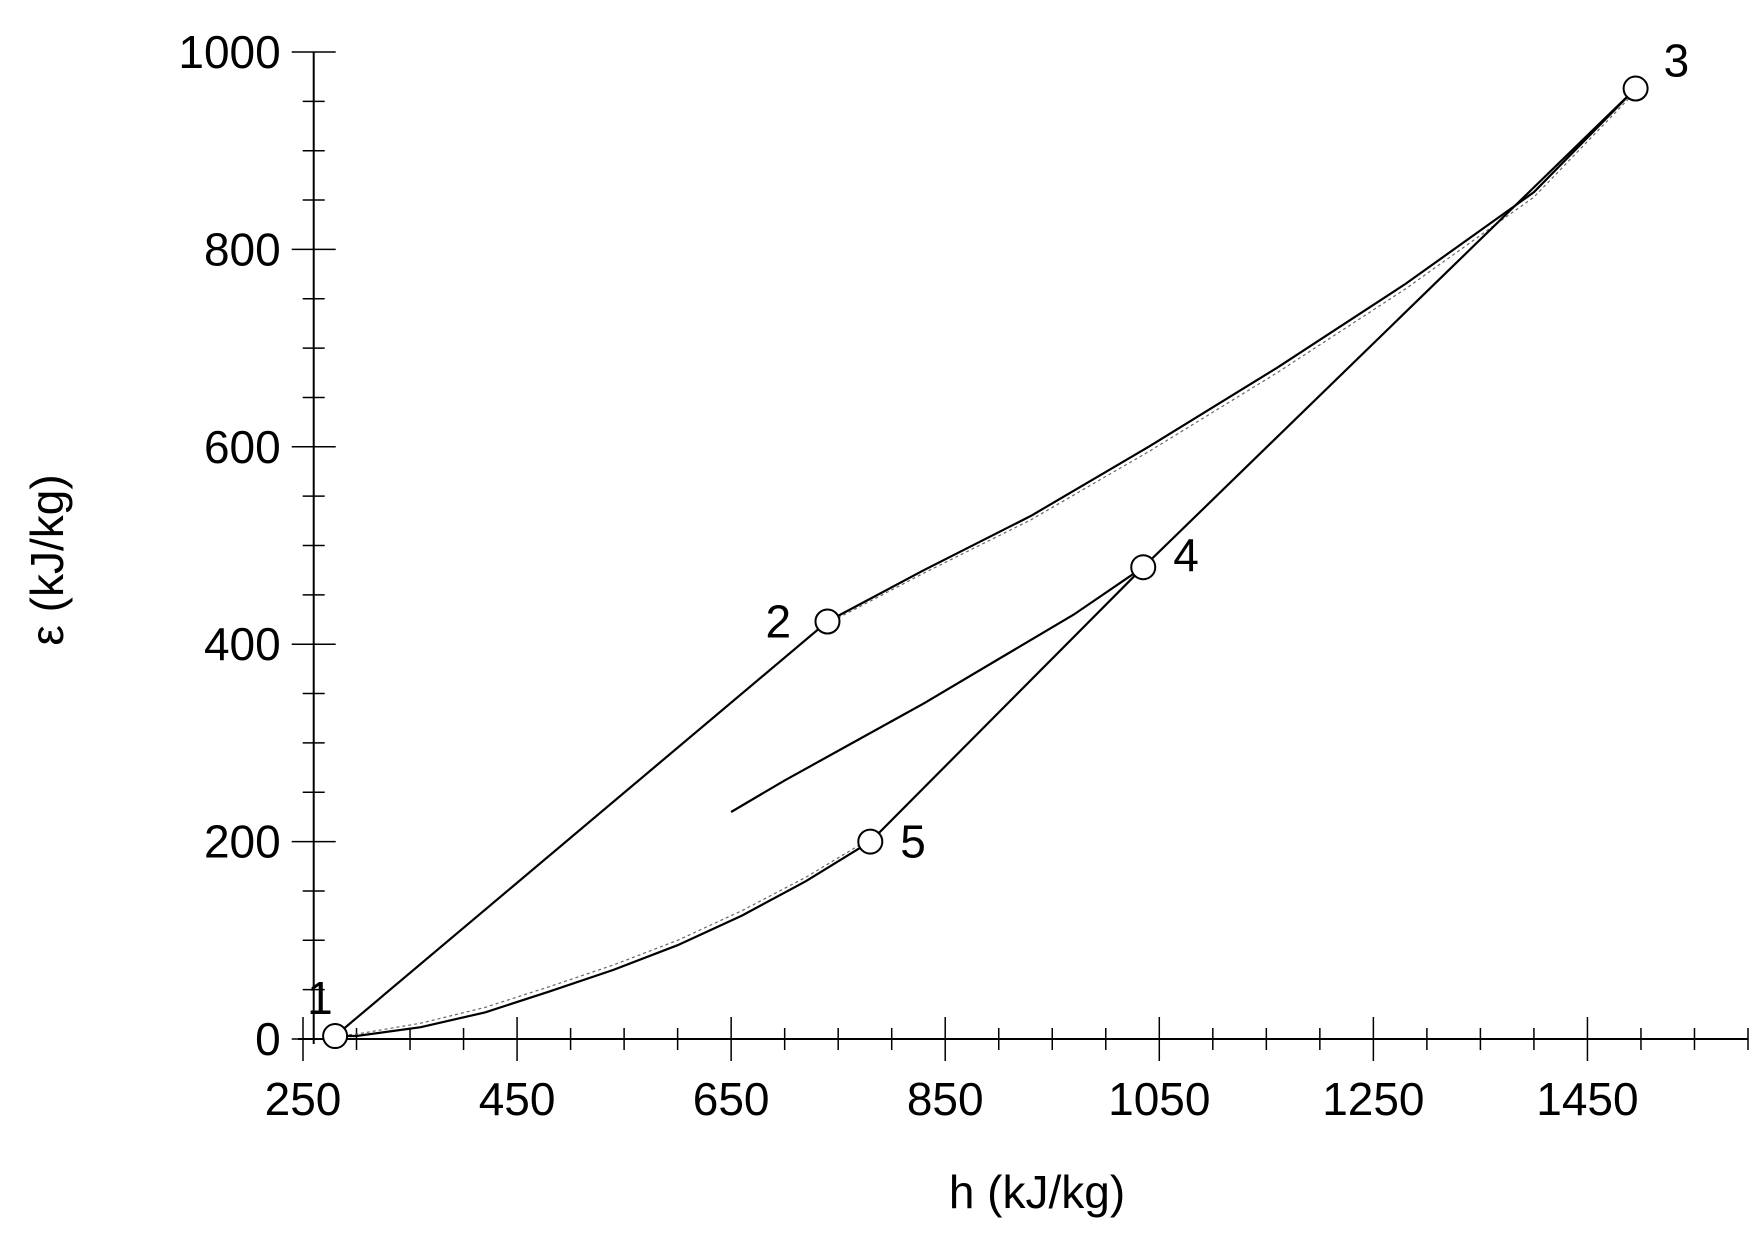 The height and width of the screenshot is (1246, 1756). Describe the element at coordinates (1373, 1099) in the screenshot. I see `x-tick-label: 1250` at that location.